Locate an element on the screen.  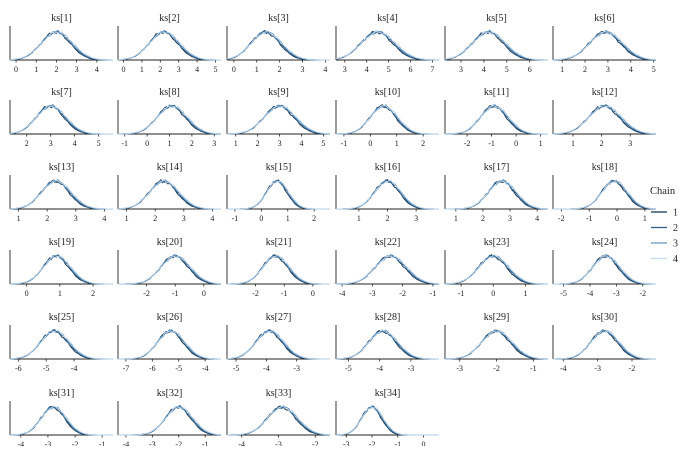
panel-title: ks[13] is located at coordinates (62, 167).